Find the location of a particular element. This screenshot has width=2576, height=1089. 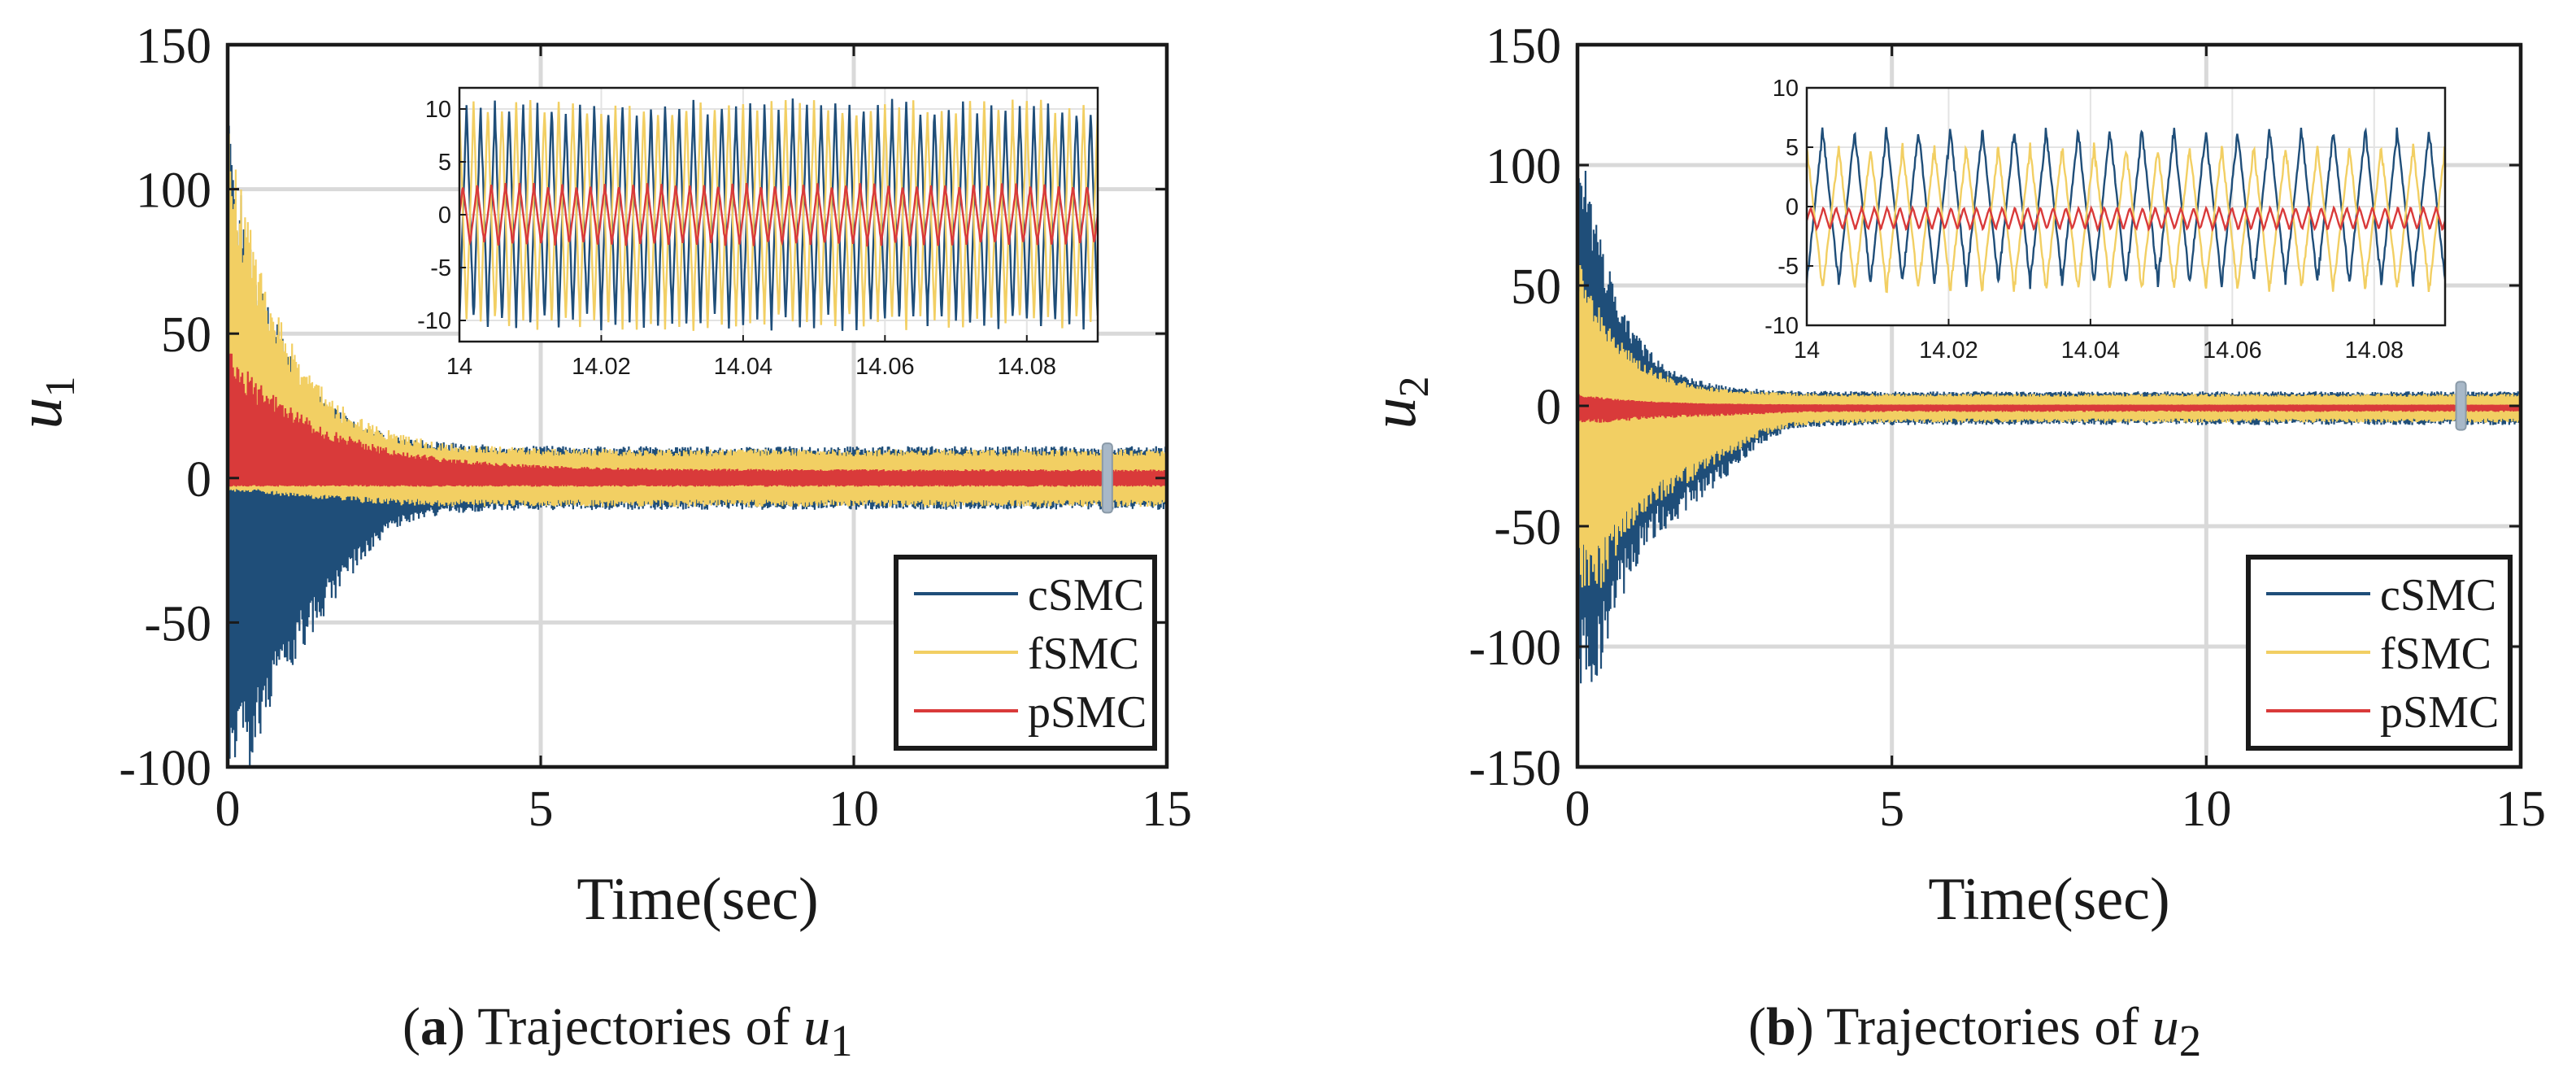

caption-b: (b) Trajectories of u2 is located at coordinates (1975, 1032).